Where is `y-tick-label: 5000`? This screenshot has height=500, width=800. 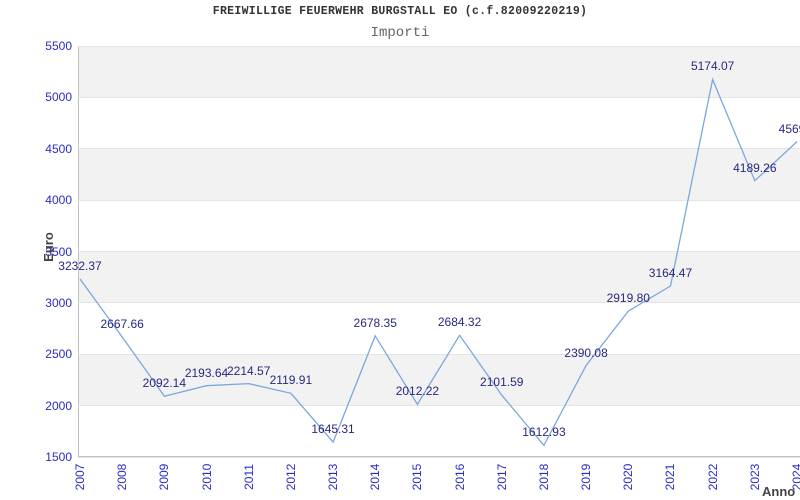 y-tick-label: 5000 is located at coordinates (58, 97).